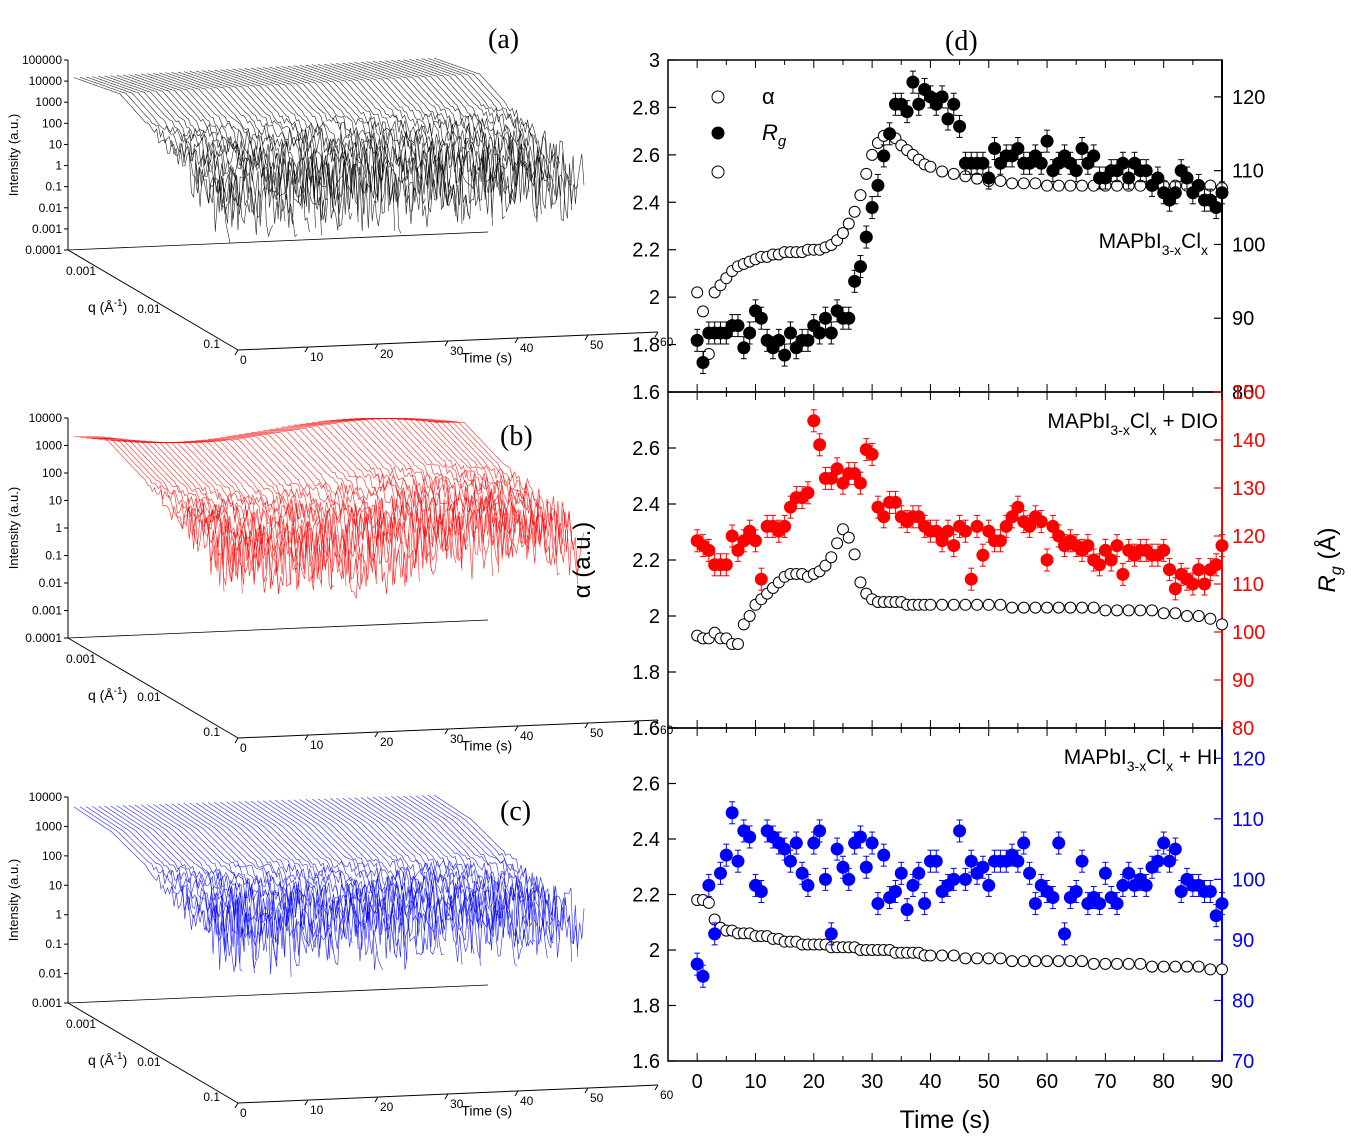  What do you see at coordinates (515, 811) in the screenshot?
I see `panel-label-c: (c)` at bounding box center [515, 811].